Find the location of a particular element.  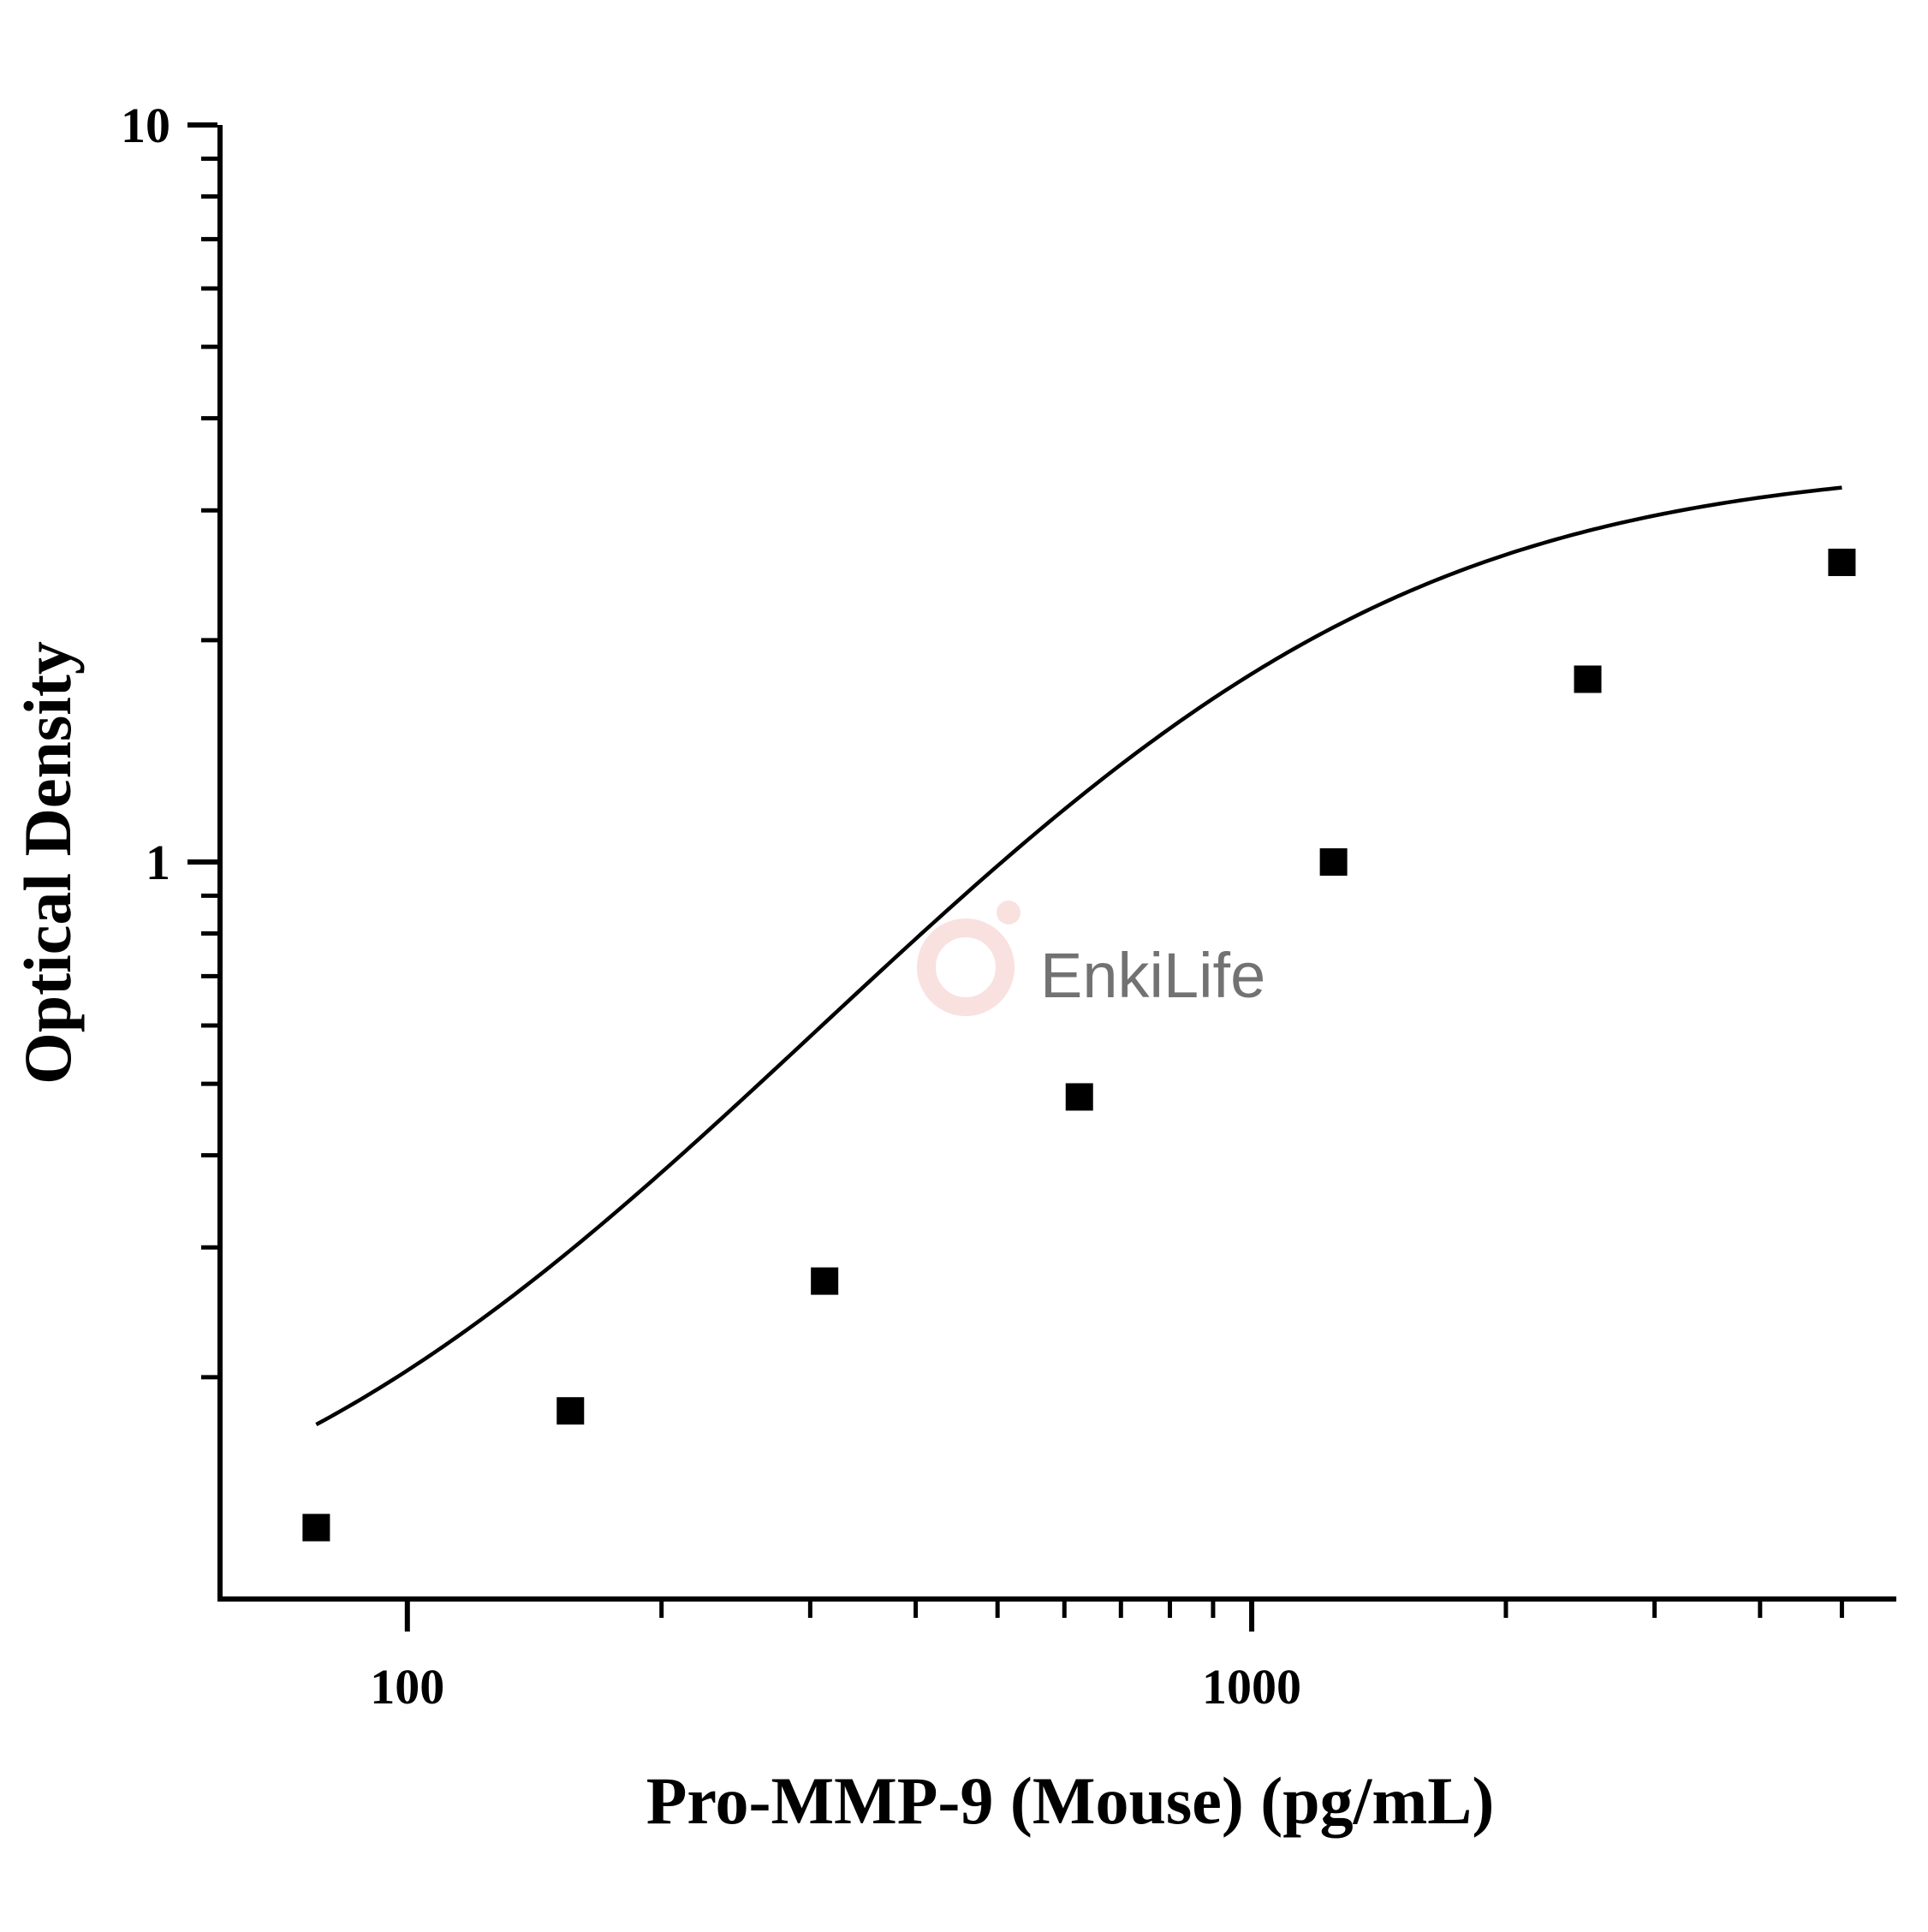

x-tick-label: 1000 is located at coordinates (1251, 1687).